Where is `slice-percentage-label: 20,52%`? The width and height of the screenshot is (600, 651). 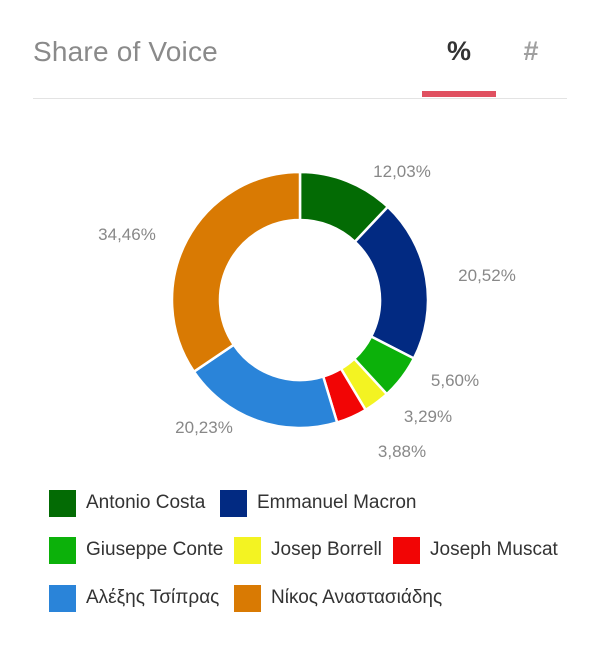
slice-percentage-label: 20,52% is located at coordinates (487, 275).